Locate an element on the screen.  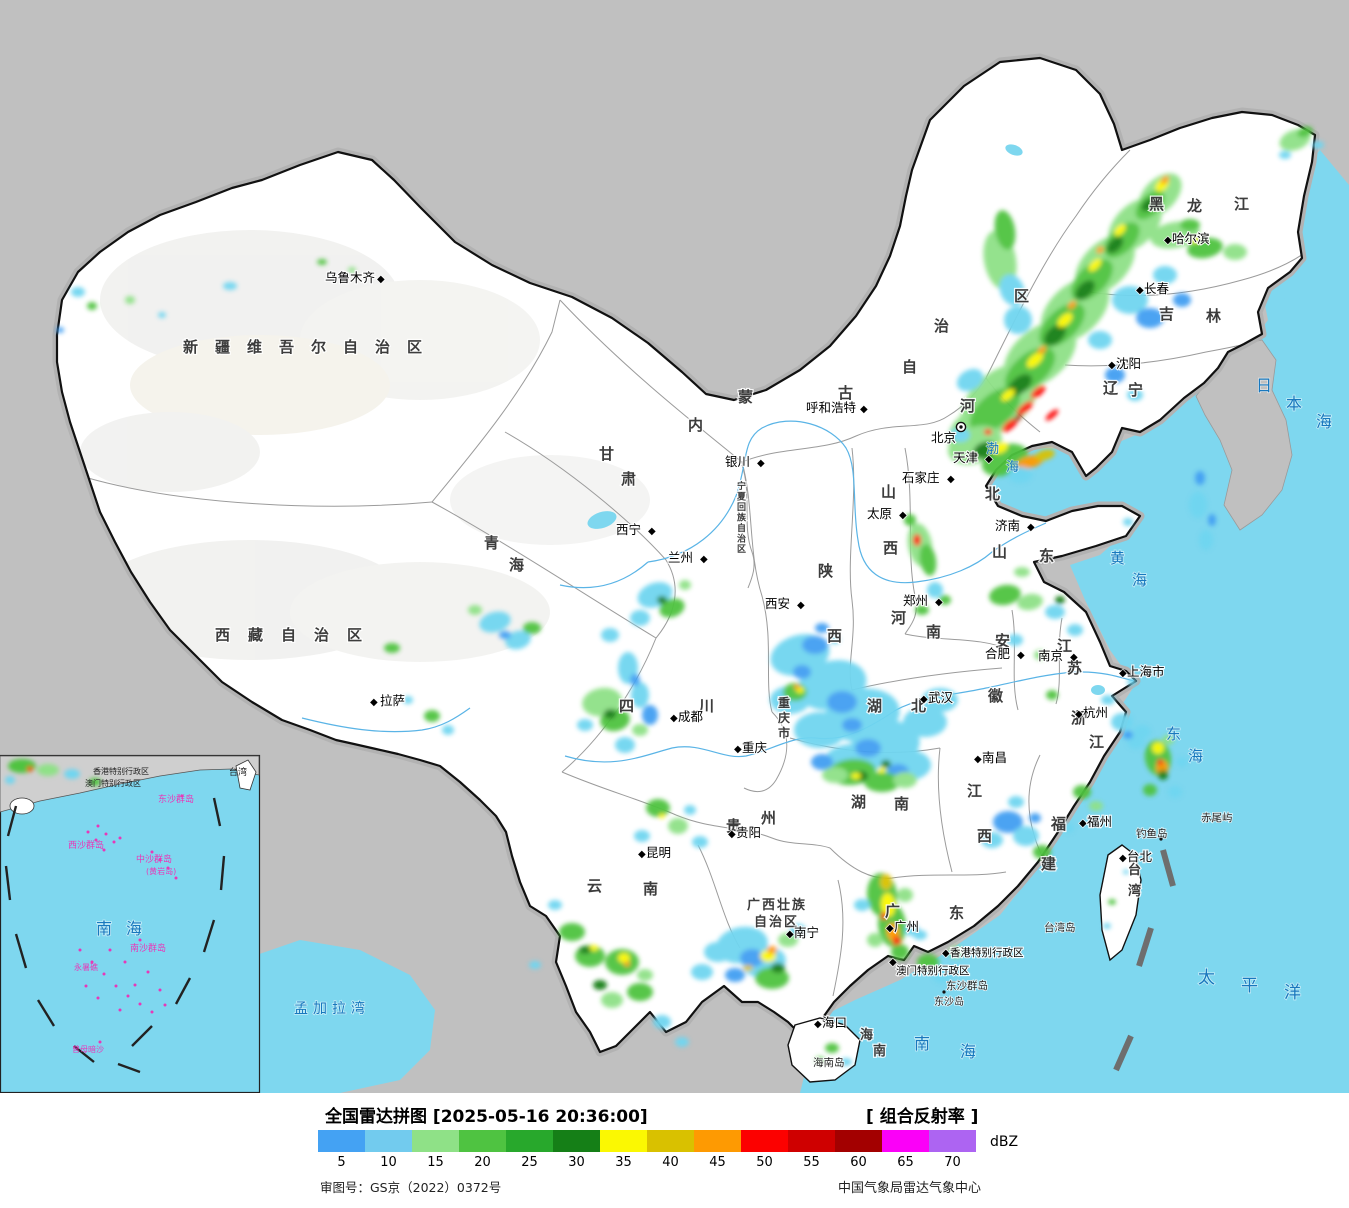
legend-value: 20 is located at coordinates (482, 1162).